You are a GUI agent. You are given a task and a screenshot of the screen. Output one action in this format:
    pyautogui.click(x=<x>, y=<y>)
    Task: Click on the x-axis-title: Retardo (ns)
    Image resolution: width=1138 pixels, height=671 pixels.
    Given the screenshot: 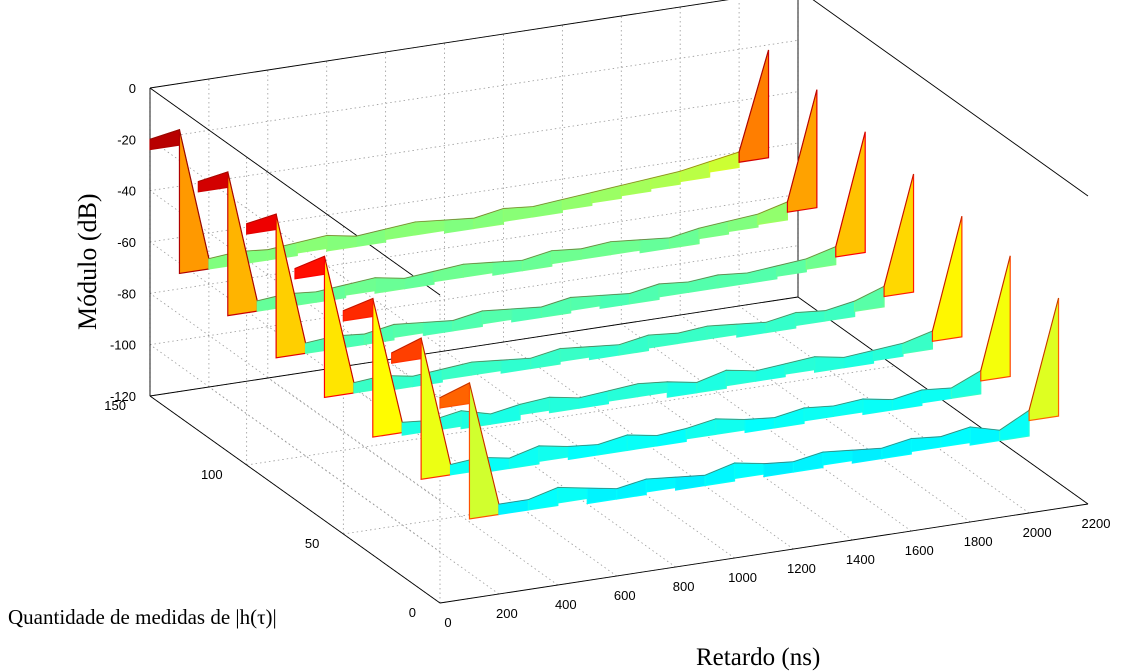 What is the action you would take?
    pyautogui.click(x=758, y=657)
    